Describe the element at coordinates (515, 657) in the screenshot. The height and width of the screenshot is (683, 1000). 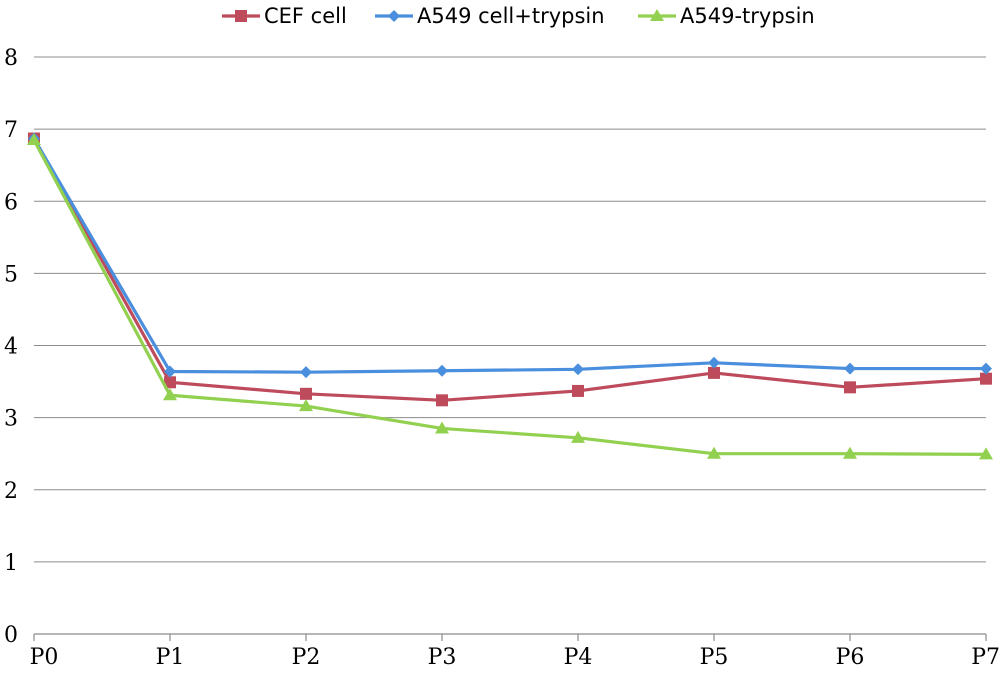
I see `x-tick-labels: P0 P1 P2 P3 P4 P5 P6 P7` at that location.